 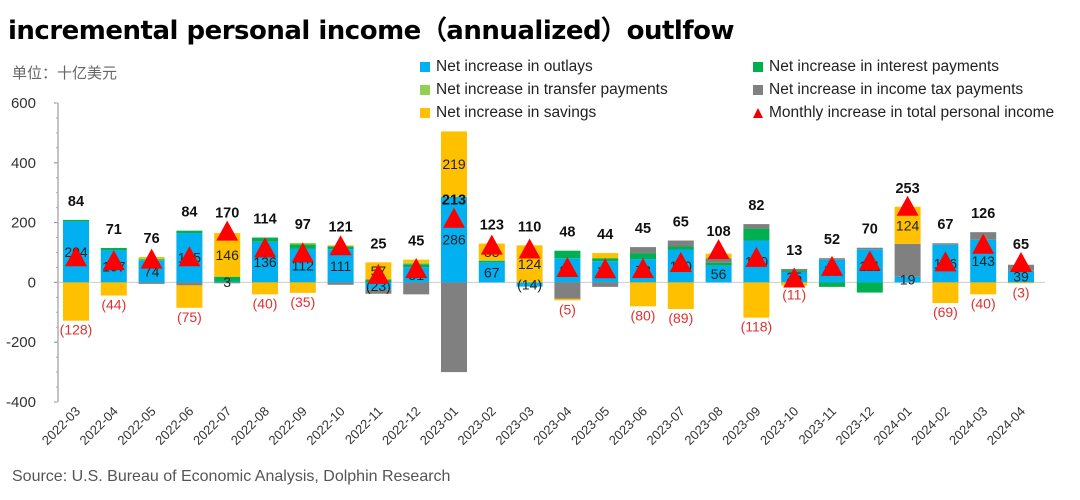 I want to click on x-tick-label: 2024-01, so click(x=892, y=426).